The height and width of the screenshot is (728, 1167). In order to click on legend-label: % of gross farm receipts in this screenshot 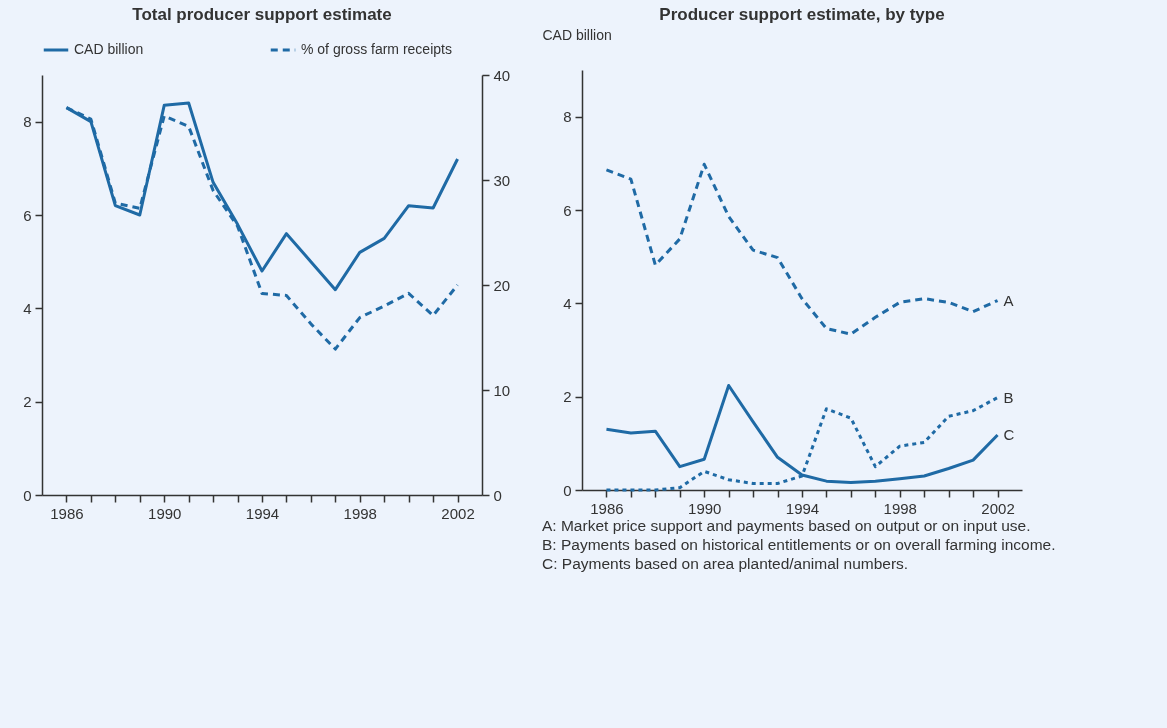, I will do `click(376, 49)`.